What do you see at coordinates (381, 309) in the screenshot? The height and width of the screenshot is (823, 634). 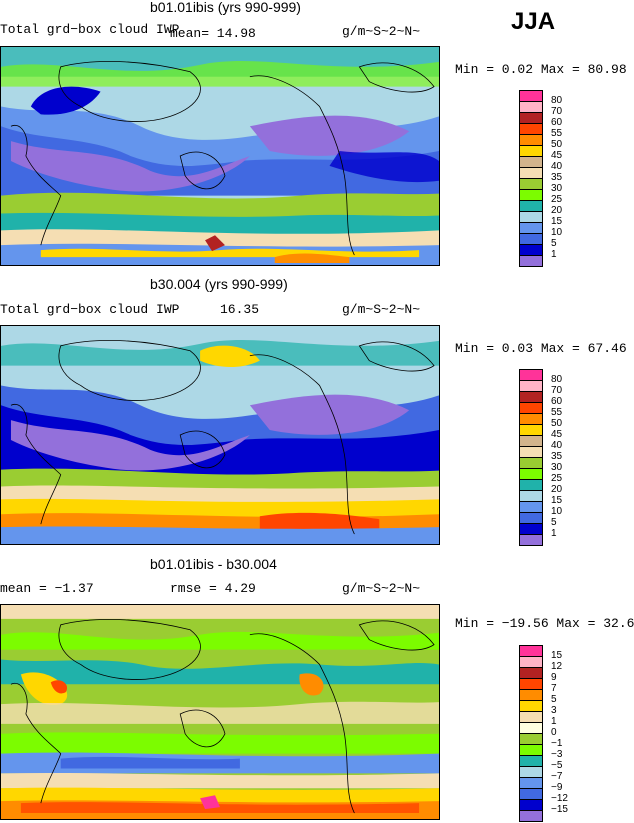 I see `panel2-units: g/m~S~2~N~` at bounding box center [381, 309].